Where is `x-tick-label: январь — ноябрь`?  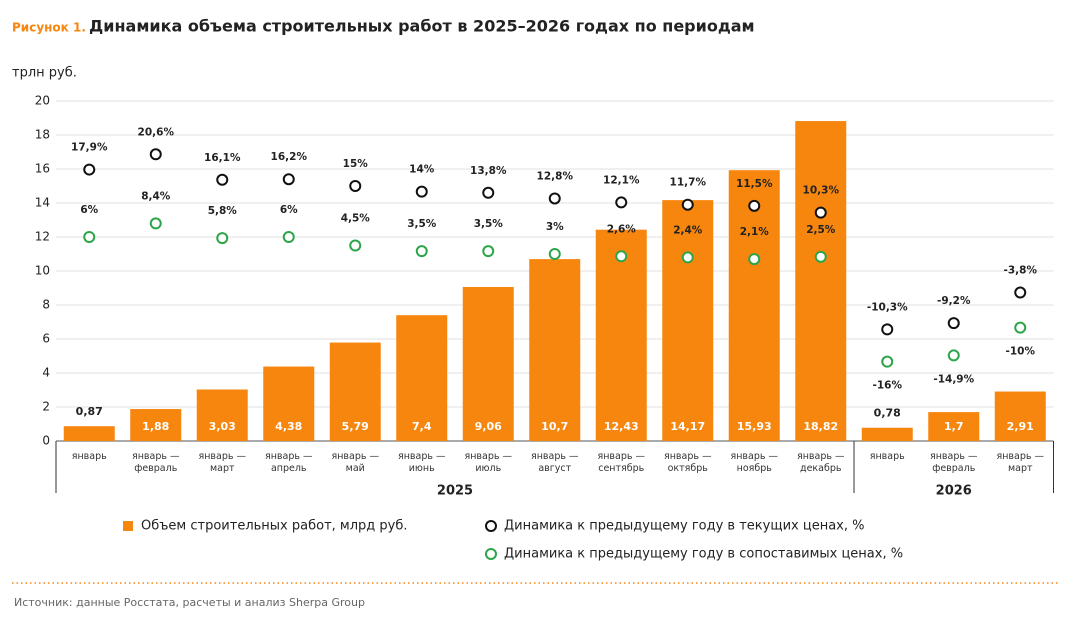 x-tick-label: январь — ноябрь is located at coordinates (754, 462).